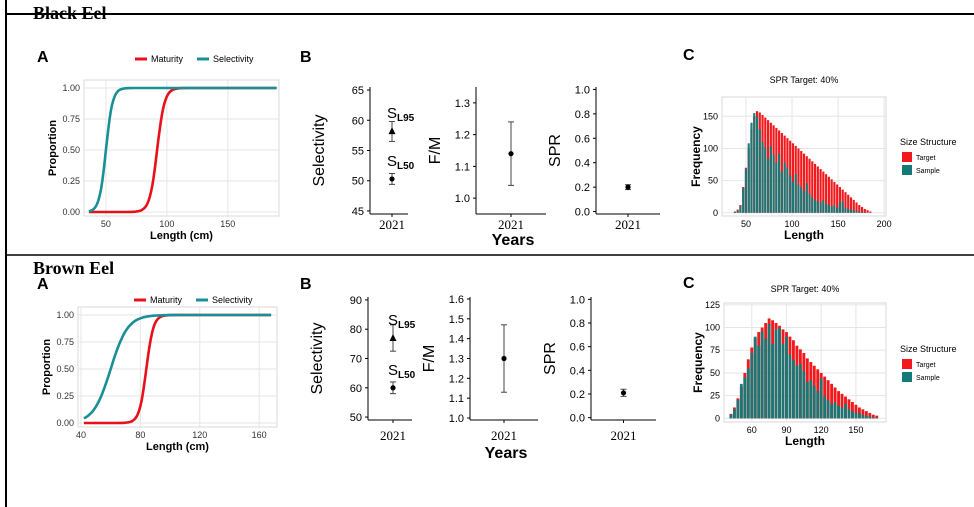 This screenshot has width=974, height=507. What do you see at coordinates (628, 224) in the screenshot?
I see `x-tick-label: 2021` at bounding box center [628, 224].